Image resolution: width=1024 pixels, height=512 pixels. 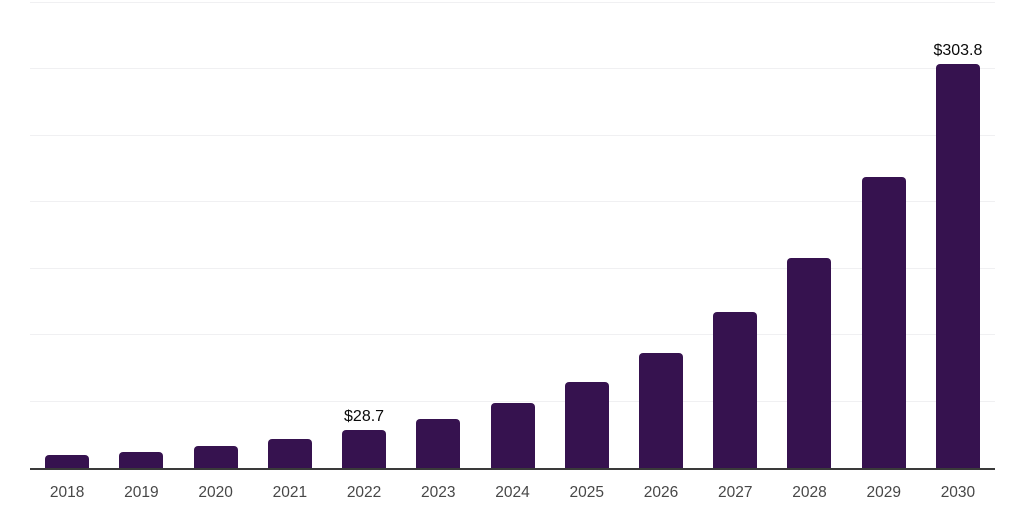 I want to click on bar-value-label-2030: $303.8, so click(x=958, y=51).